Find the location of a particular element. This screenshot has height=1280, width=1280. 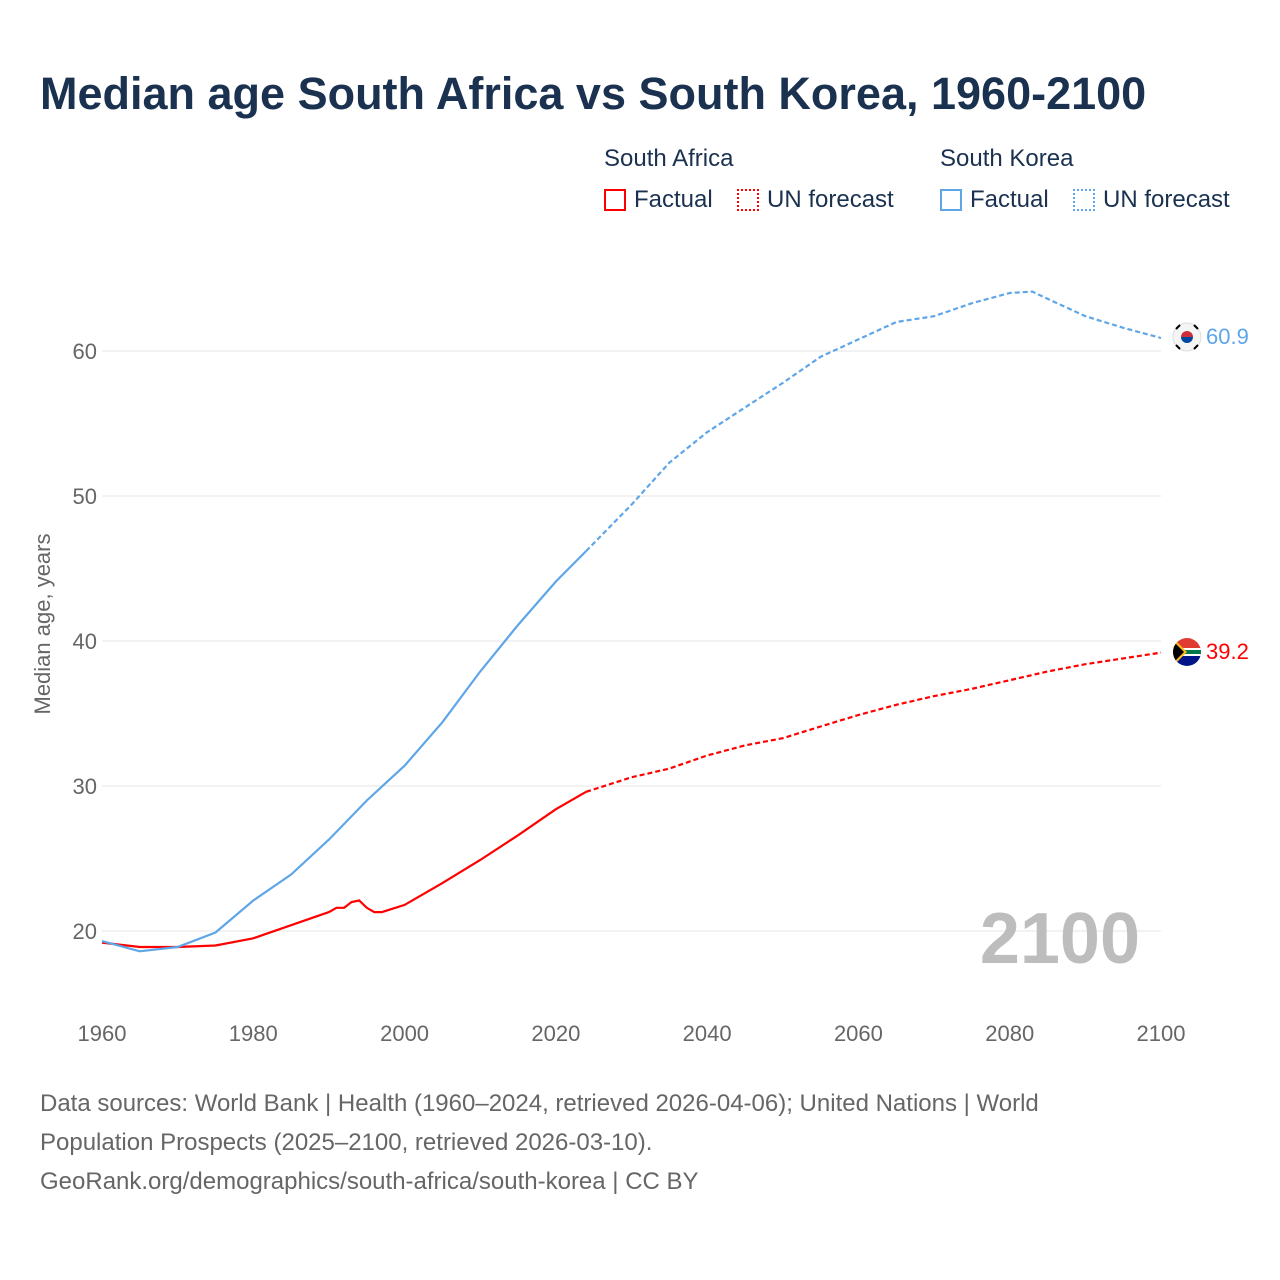

series-line-south-korea-factual is located at coordinates (344, 751).